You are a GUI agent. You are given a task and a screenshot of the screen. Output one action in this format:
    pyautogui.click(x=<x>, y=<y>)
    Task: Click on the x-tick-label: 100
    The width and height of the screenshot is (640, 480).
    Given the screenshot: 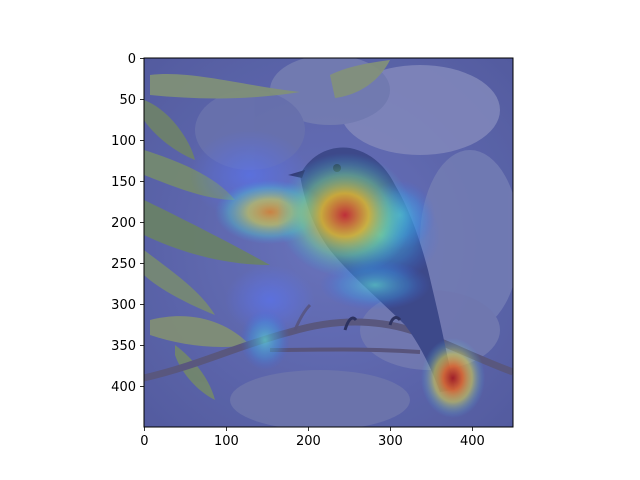 What is the action you would take?
    pyautogui.click(x=226, y=441)
    